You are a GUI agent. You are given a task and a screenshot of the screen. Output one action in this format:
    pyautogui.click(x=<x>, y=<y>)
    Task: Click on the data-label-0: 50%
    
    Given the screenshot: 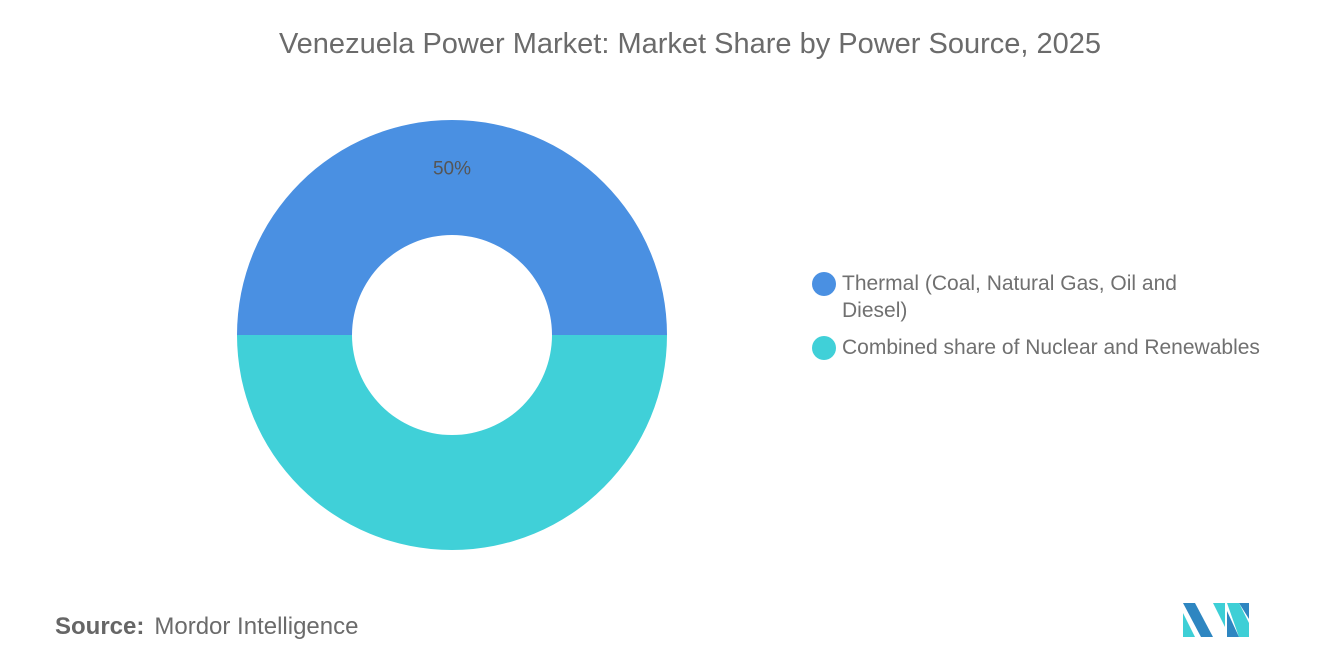 What is the action you would take?
    pyautogui.click(x=452, y=169)
    